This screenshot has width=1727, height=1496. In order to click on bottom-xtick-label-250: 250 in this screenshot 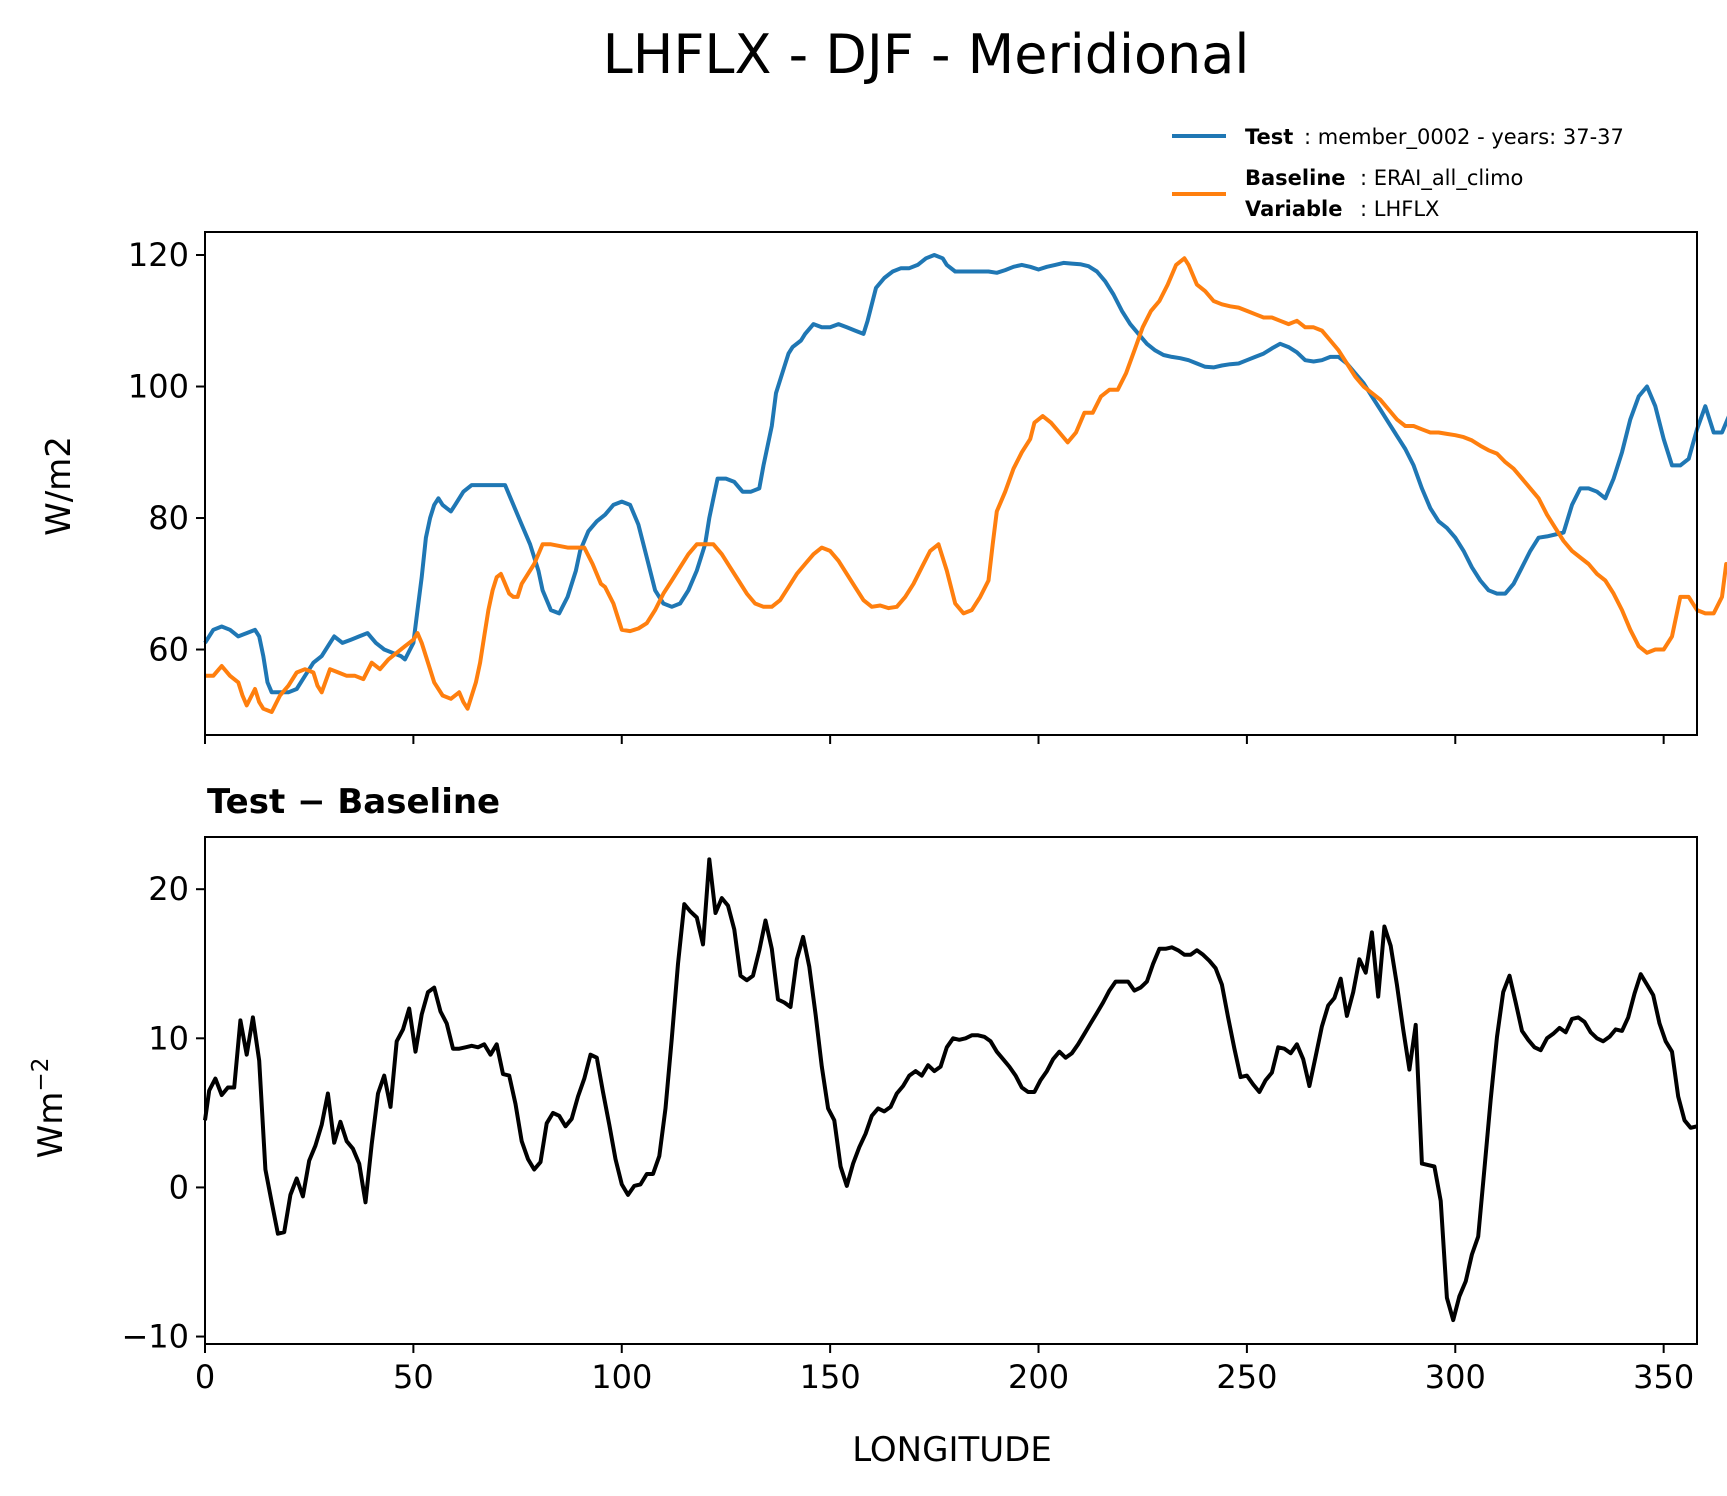, I will do `click(1246, 1377)`.